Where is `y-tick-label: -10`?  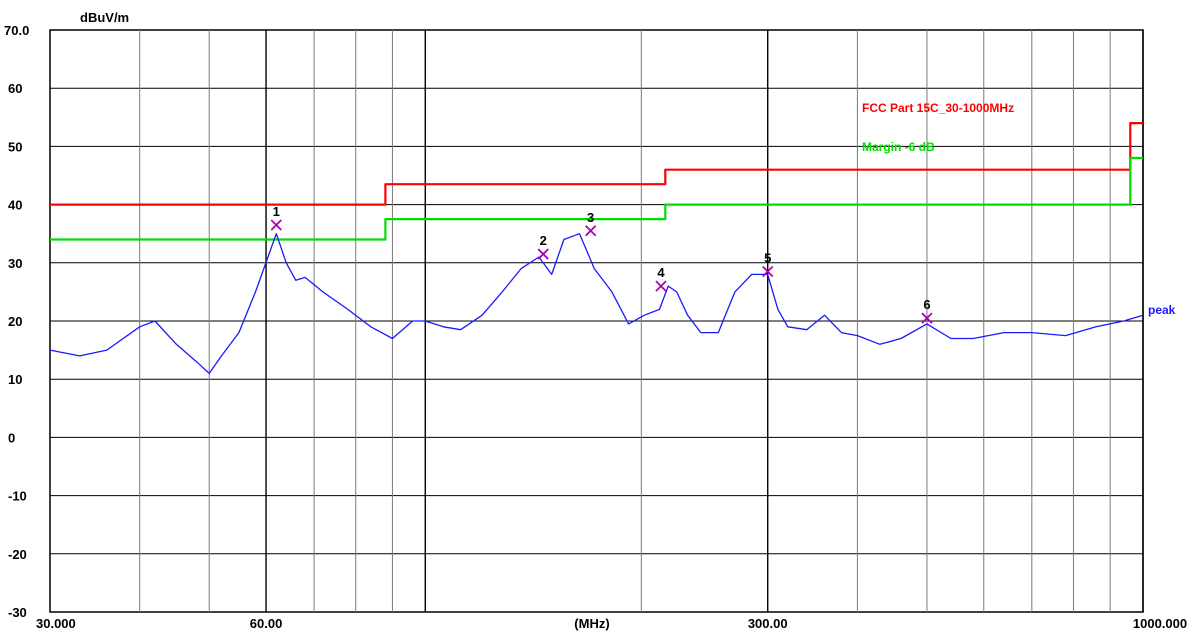 y-tick-label: -10 is located at coordinates (17, 496).